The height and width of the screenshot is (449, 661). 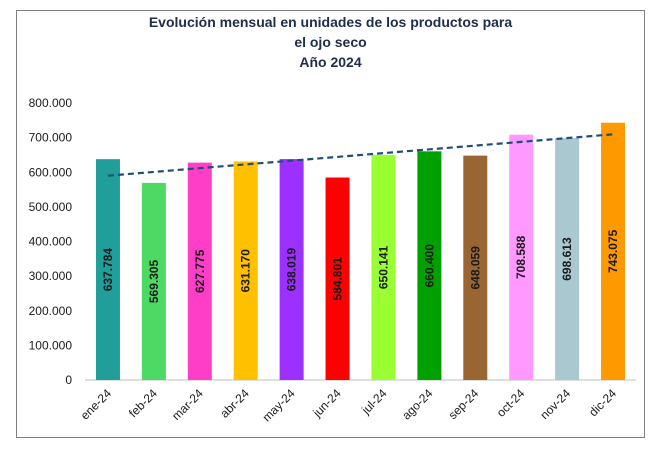 What do you see at coordinates (51, 276) in the screenshot?
I see `y-tick-label: 300.000` at bounding box center [51, 276].